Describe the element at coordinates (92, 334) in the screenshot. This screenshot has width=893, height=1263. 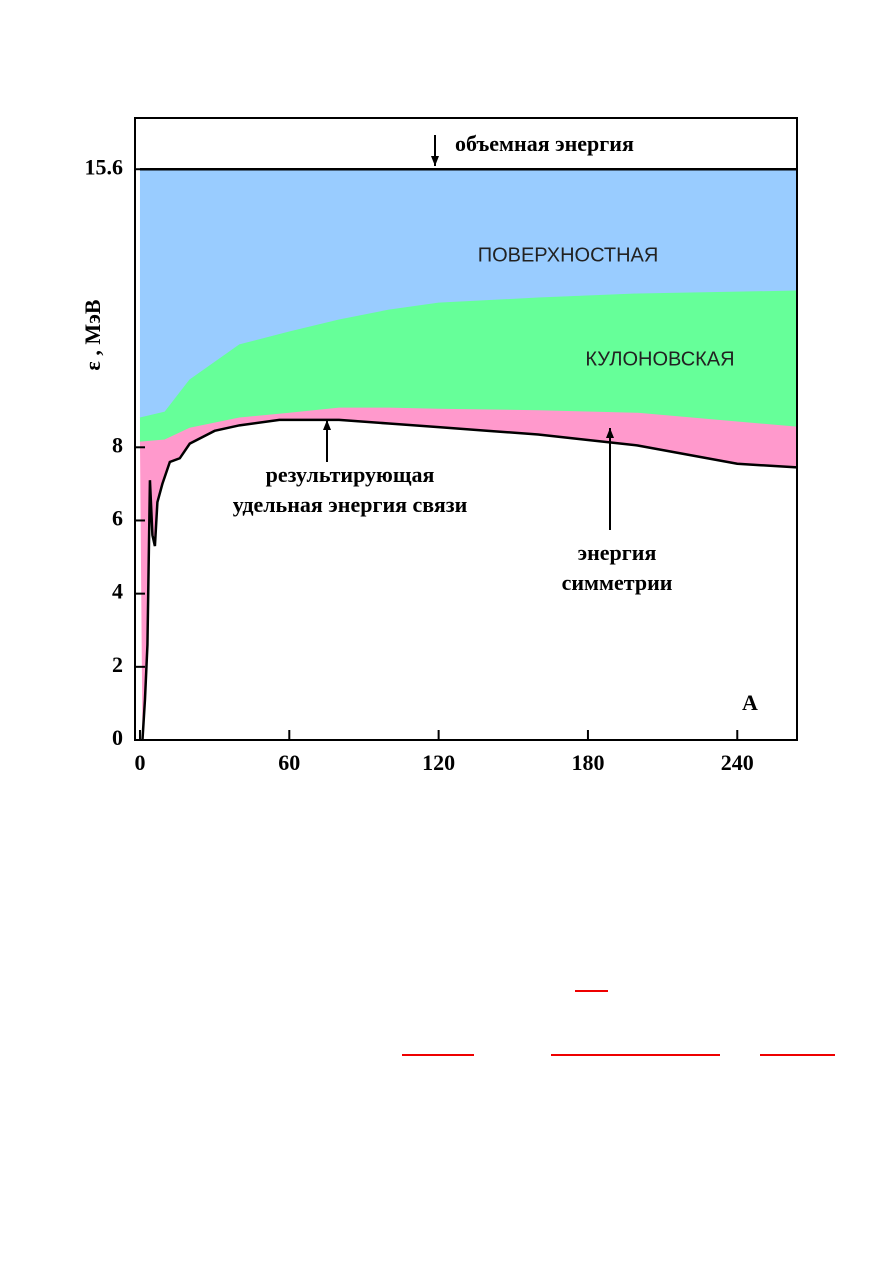
I see `y-axis-label: ε , МэВ` at that location.